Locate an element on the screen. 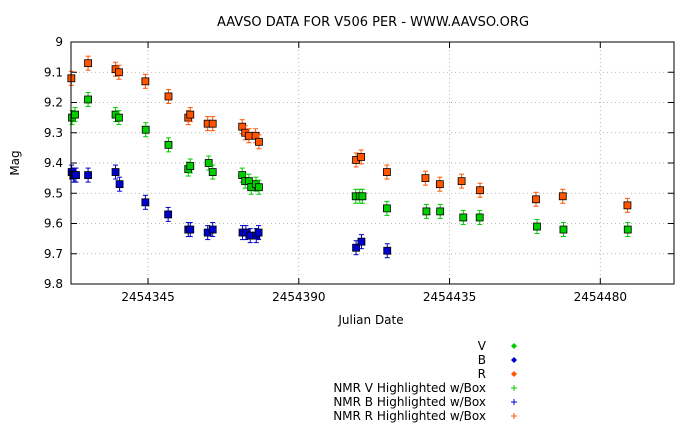 The image size is (697, 425). chart-title: AAVSO DATA FOR V506 PER - WWW.AAVSO.ORG is located at coordinates (373, 22).